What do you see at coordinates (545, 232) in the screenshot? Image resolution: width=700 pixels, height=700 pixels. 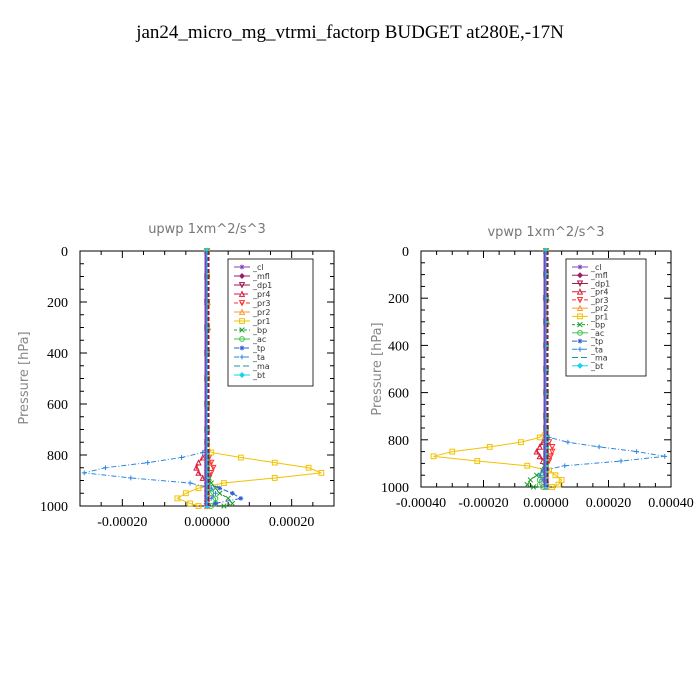 I see `panel-title: vpwp 1xm^2/s^3` at bounding box center [545, 232].